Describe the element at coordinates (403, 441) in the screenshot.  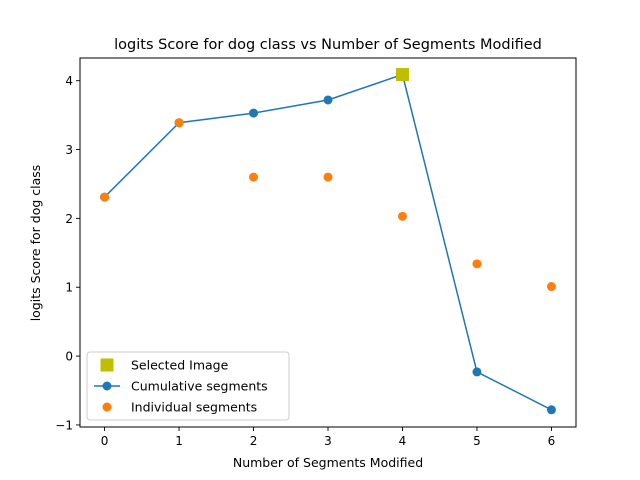
I see `x-tick-label: 4` at that location.